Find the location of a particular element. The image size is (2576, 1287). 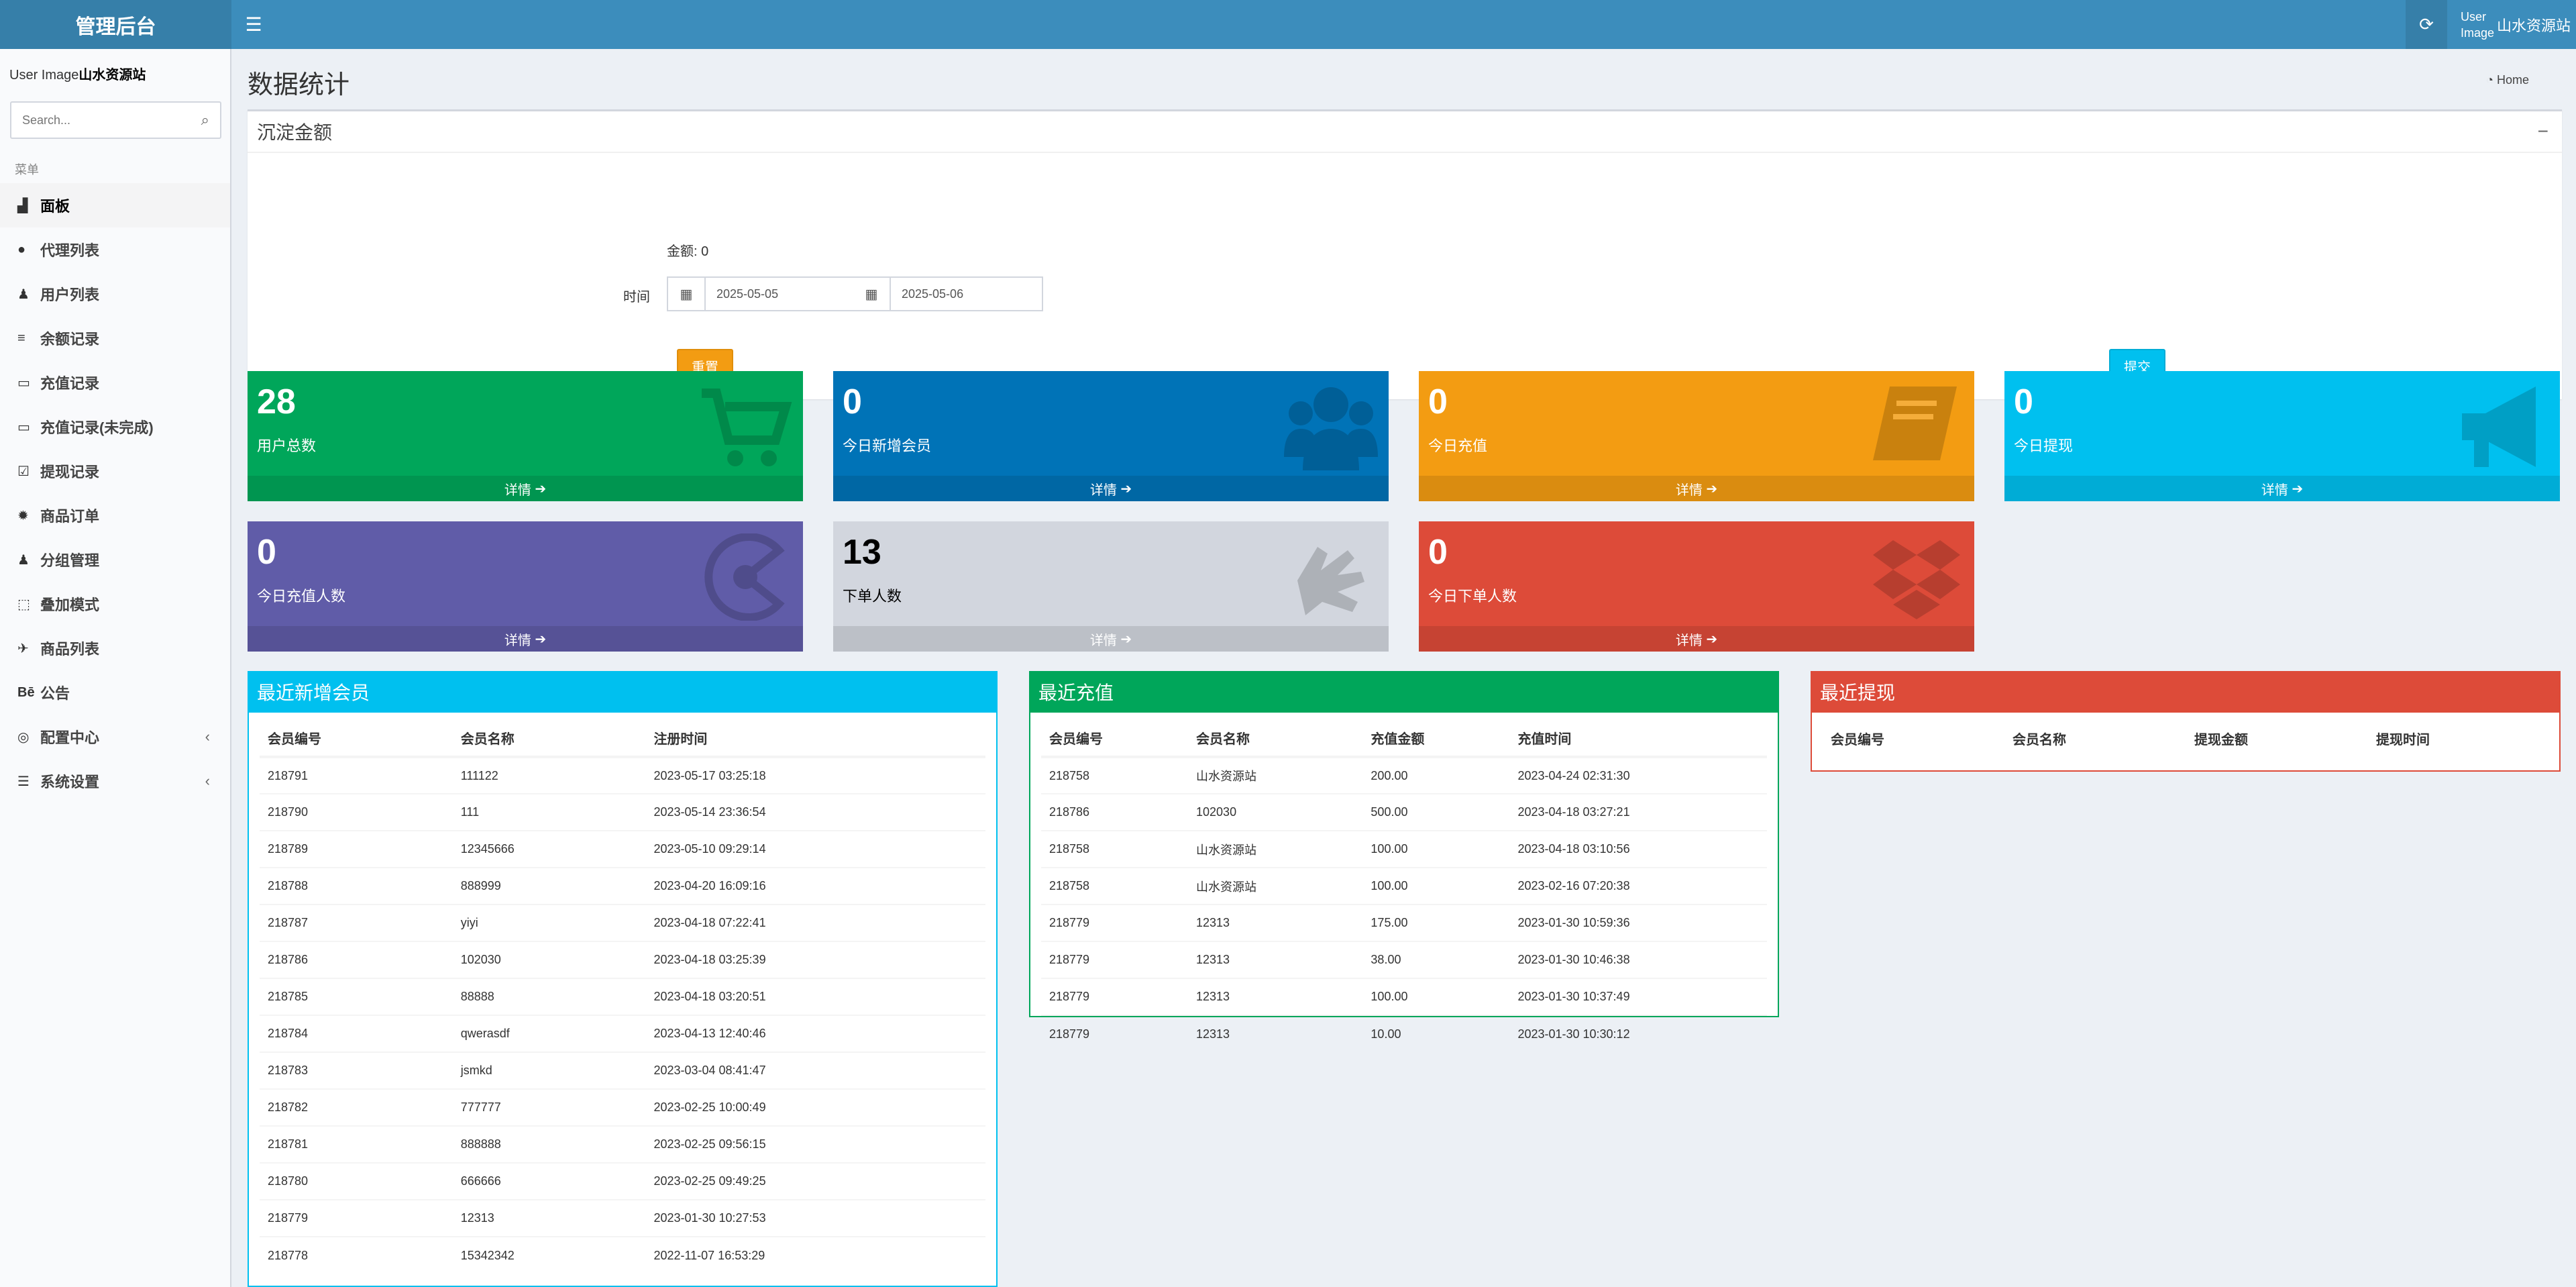

table-cell: 218788 is located at coordinates (356, 886).